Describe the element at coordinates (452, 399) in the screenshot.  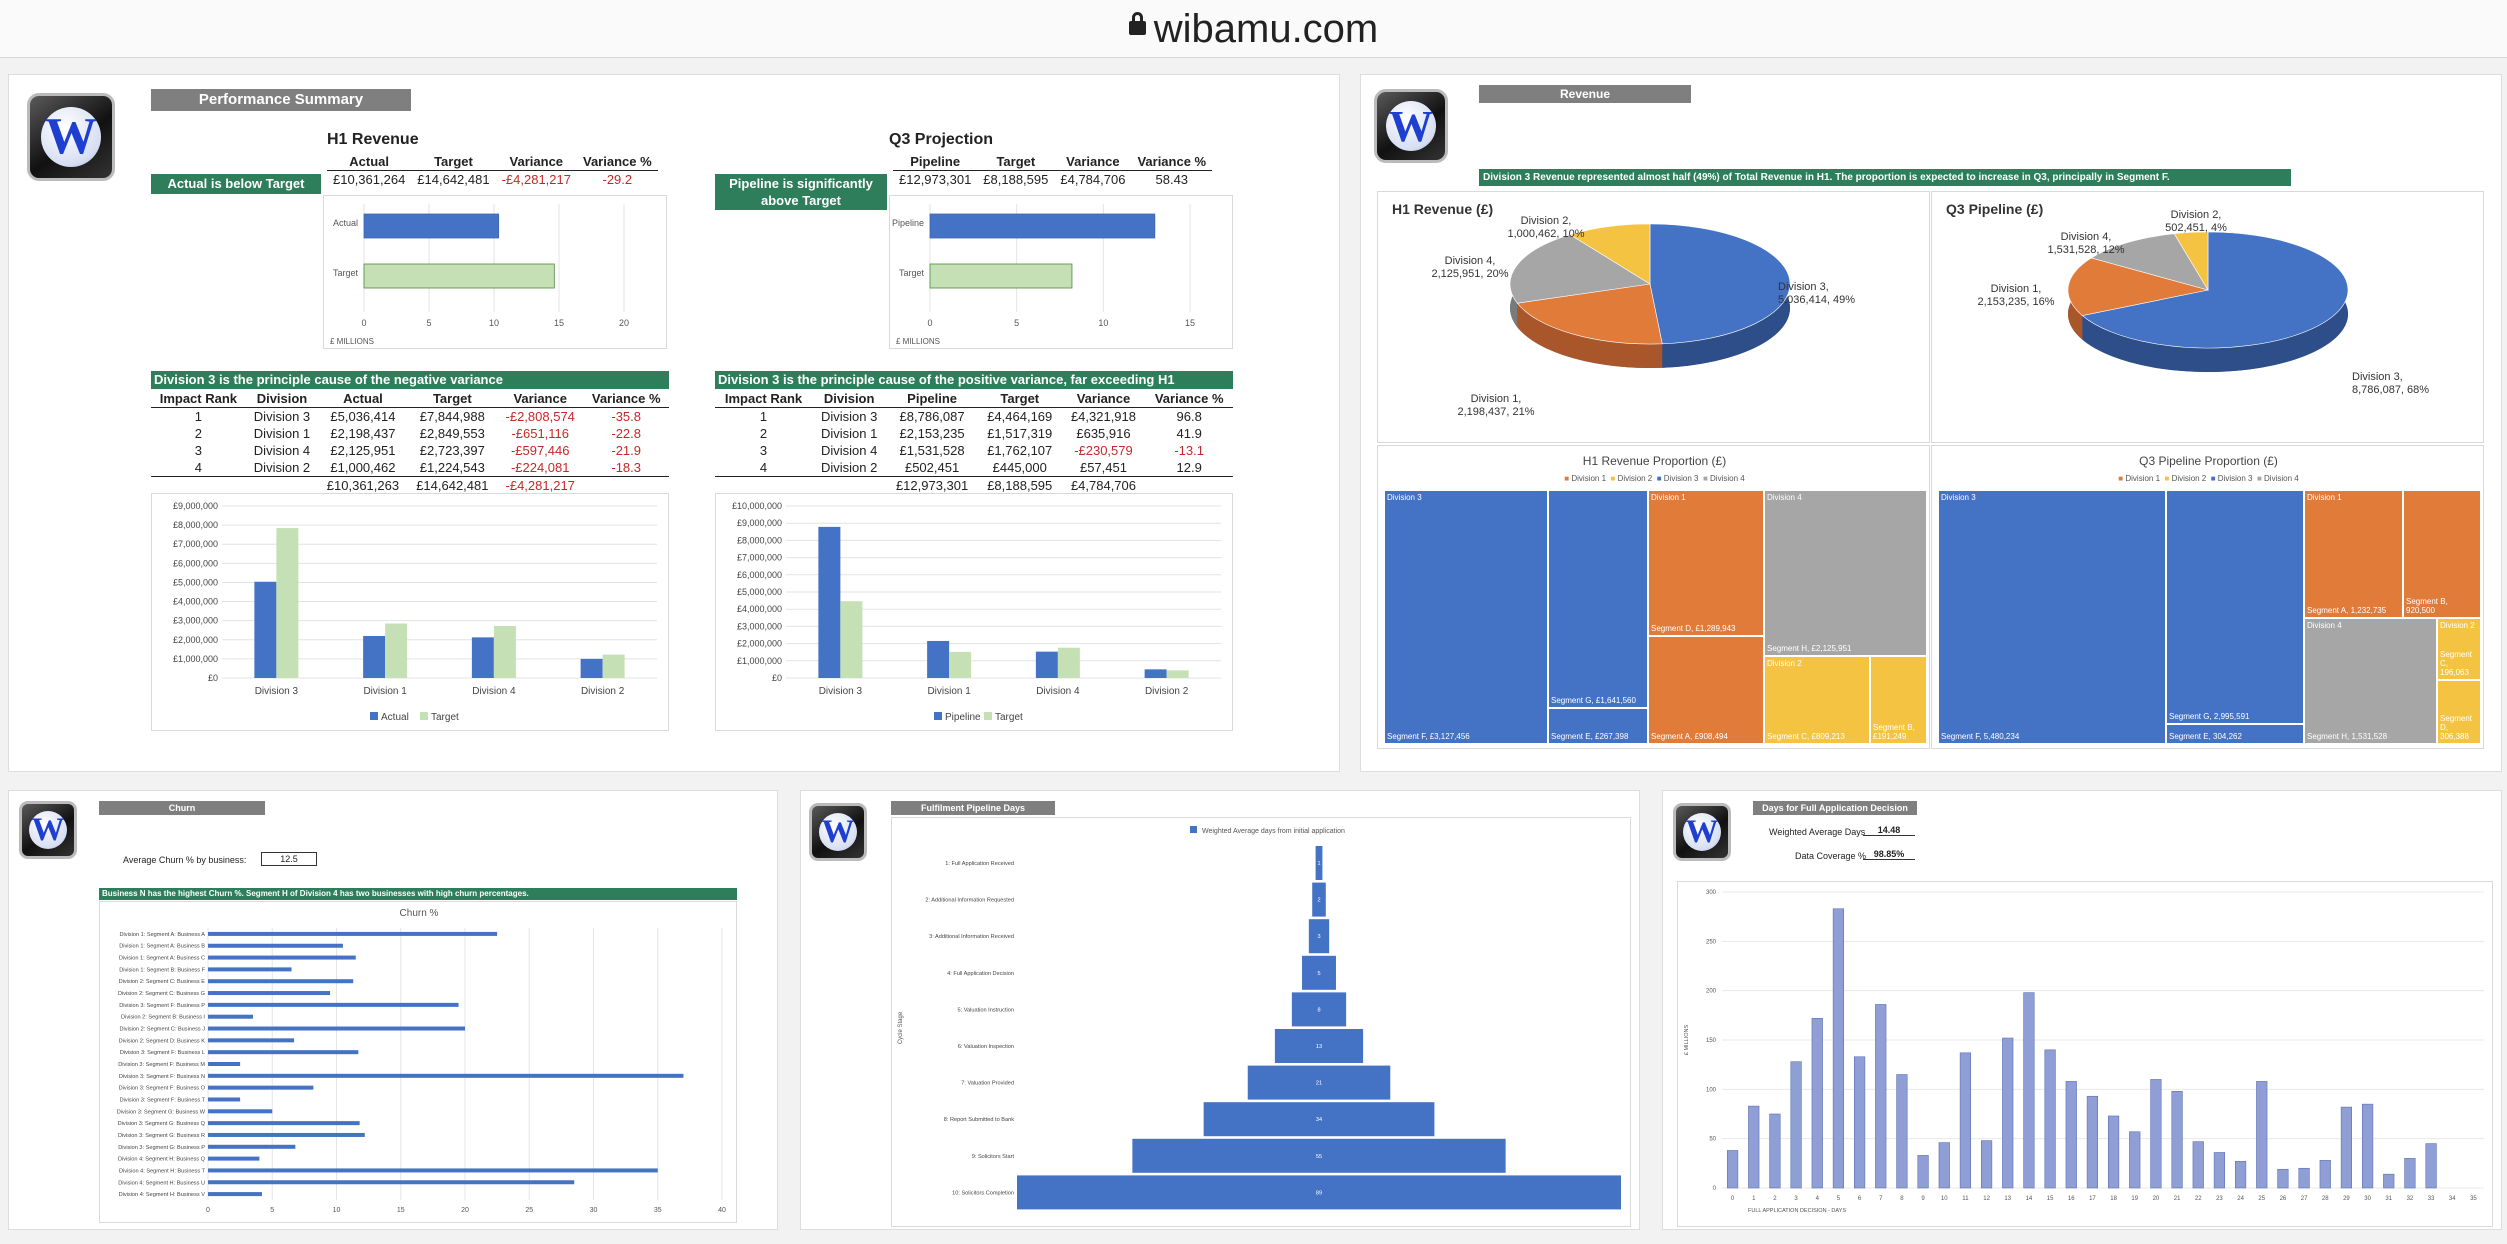
I see `col-header: Target` at that location.